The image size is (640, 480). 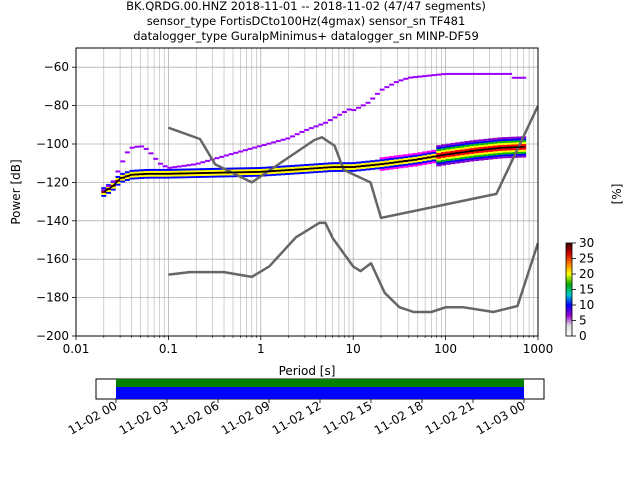 I want to click on colorbar-tick-label: 15, so click(x=586, y=290).